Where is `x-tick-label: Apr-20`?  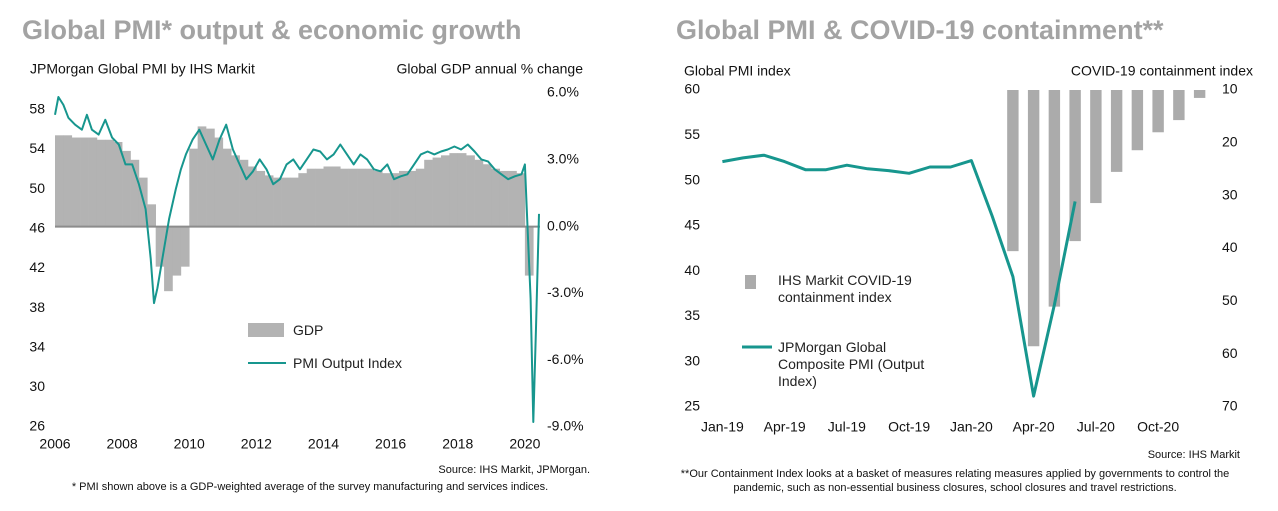
x-tick-label: Apr-20 is located at coordinates (1034, 427).